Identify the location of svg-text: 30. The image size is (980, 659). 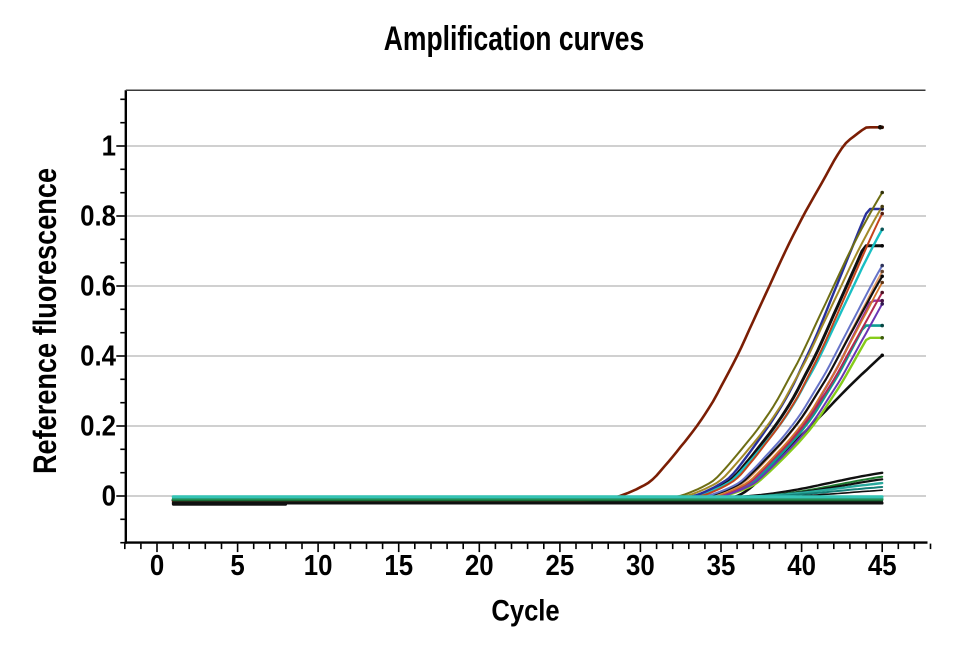
(640, 565).